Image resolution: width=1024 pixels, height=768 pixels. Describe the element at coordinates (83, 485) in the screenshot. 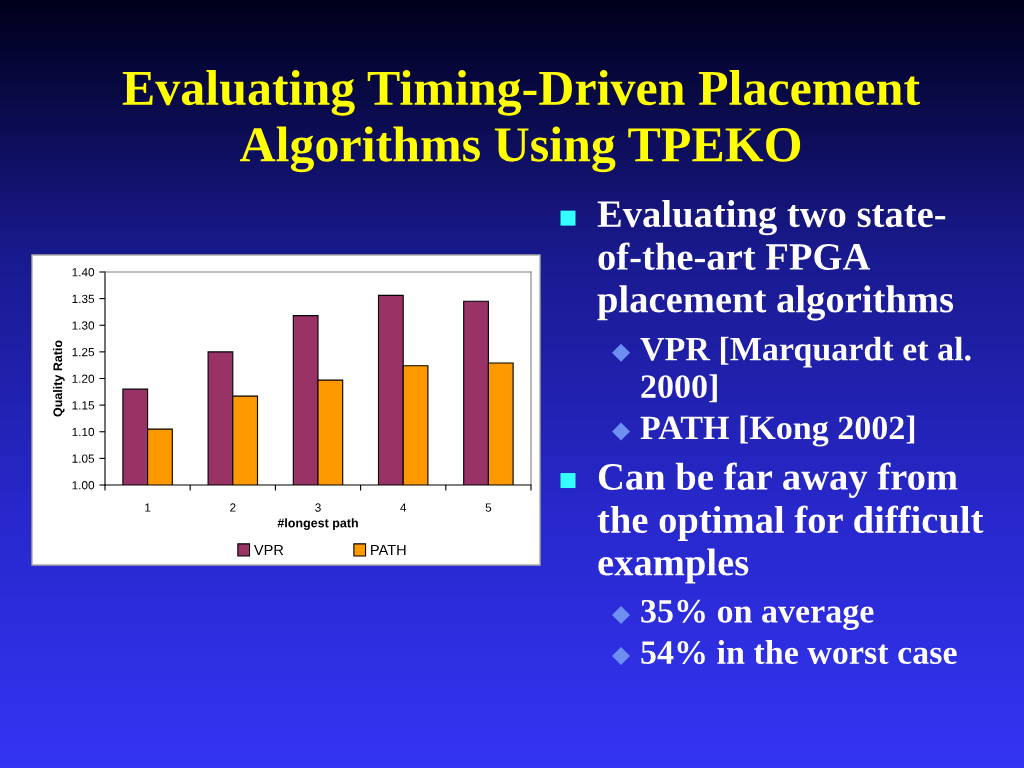

I see `y-tick-label: 1.00` at that location.